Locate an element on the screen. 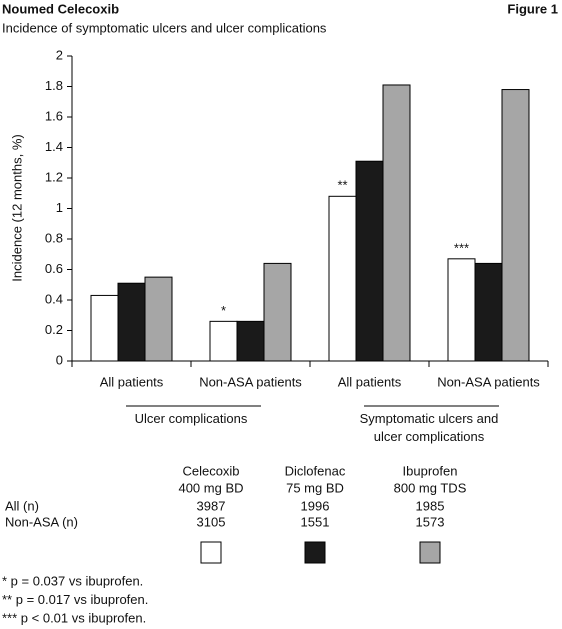  footnote: *** p < 0.01 vs ibuprofen. is located at coordinates (74, 617).